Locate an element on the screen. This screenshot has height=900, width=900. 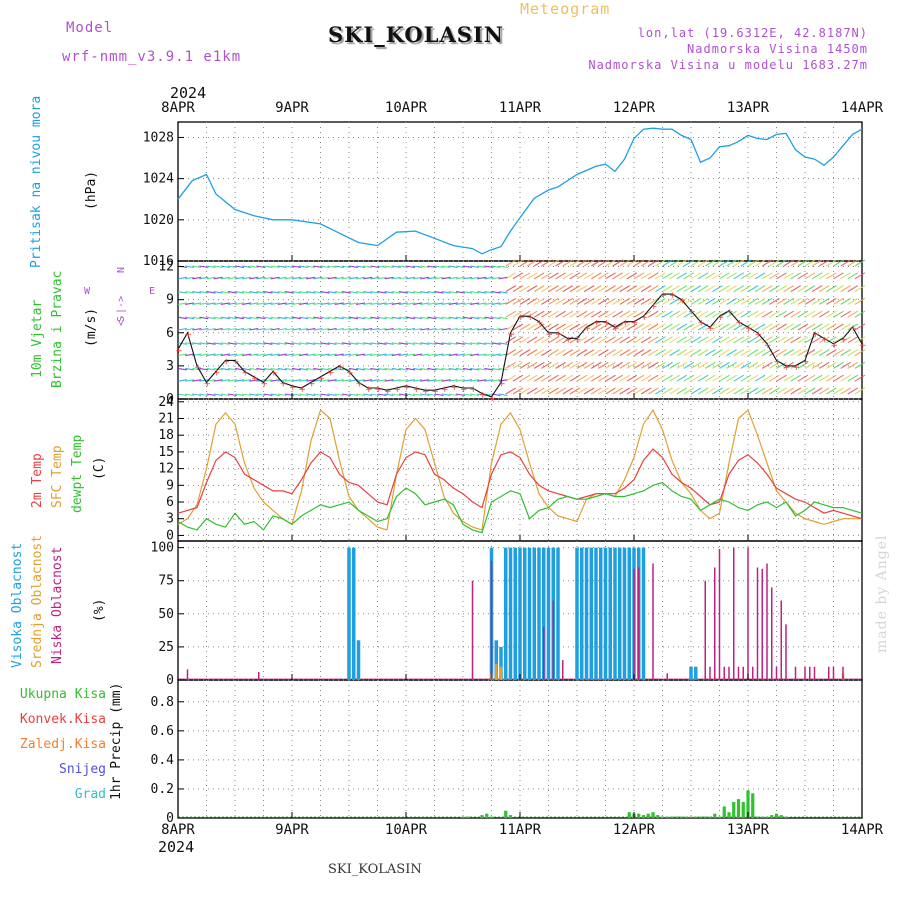
y-tick-label: 0.4 is located at coordinates (163, 760).